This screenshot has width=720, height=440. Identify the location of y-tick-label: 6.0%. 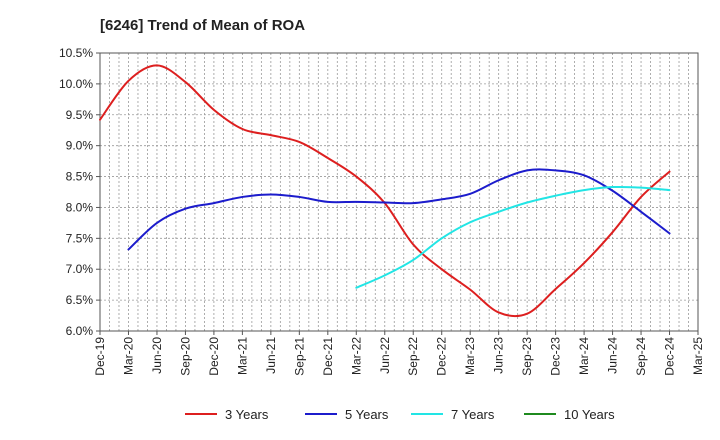
(80, 331).